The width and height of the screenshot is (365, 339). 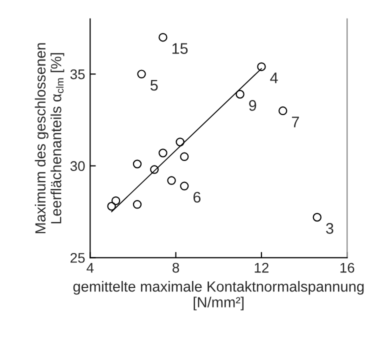 What do you see at coordinates (347, 267) in the screenshot?
I see `x-tick-label: 16` at bounding box center [347, 267].